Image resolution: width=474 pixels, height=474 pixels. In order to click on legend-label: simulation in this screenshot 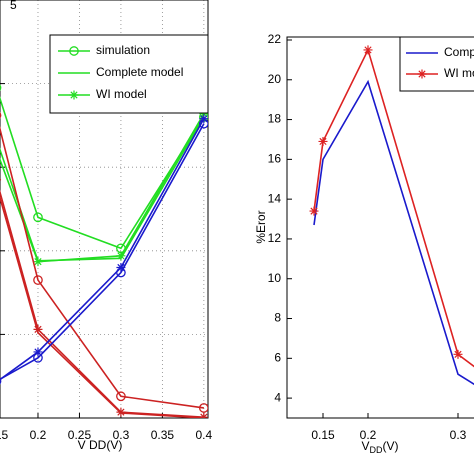, I will do `click(123, 50)`.